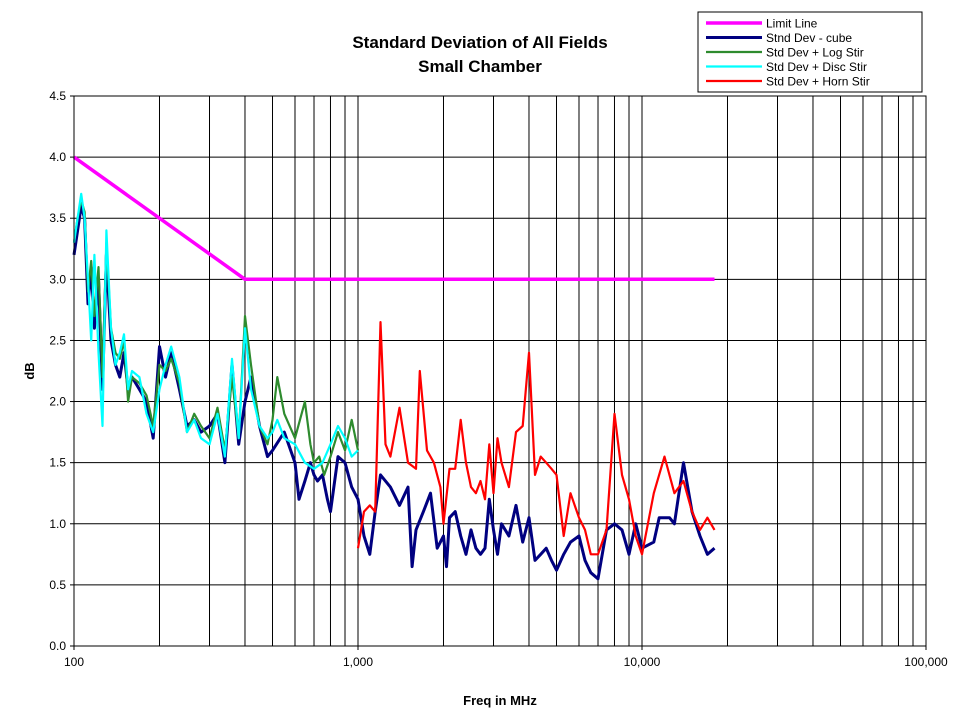 The width and height of the screenshot is (960, 720). Describe the element at coordinates (57, 340) in the screenshot. I see `y-tick-label: 2.5` at that location.